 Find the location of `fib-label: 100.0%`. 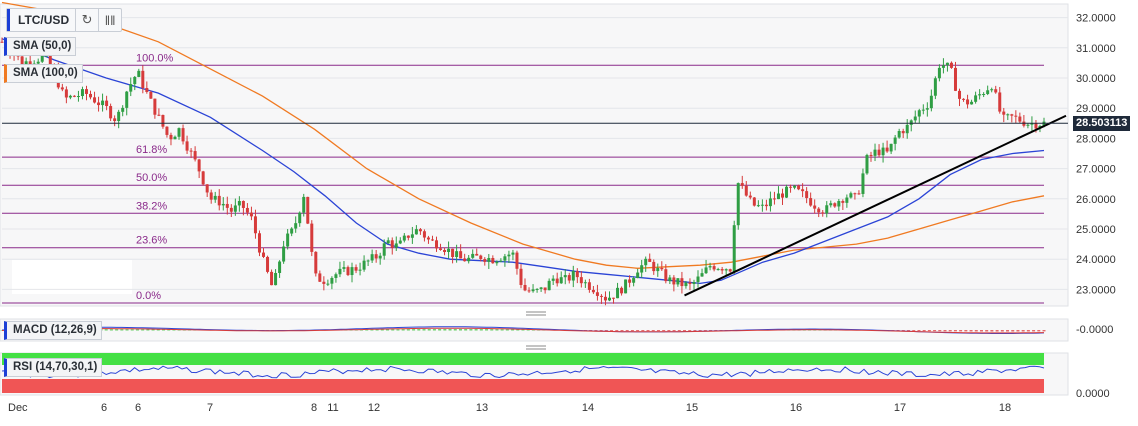

fib-label: 100.0% is located at coordinates (155, 58).